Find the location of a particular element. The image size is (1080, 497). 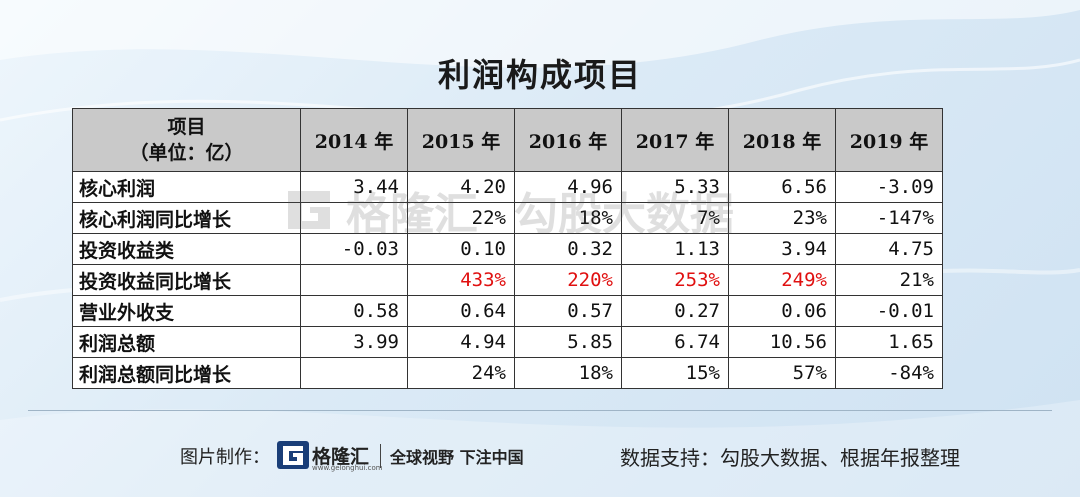

table-row: 投资收益同比增长 433% 220% 253% 249% 21% is located at coordinates (507, 280).